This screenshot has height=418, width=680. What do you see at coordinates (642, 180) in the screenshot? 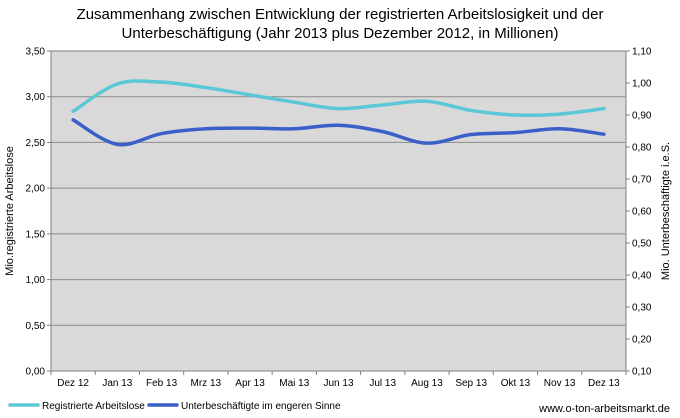
I see `right-tick-label: 0,70` at bounding box center [642, 180].